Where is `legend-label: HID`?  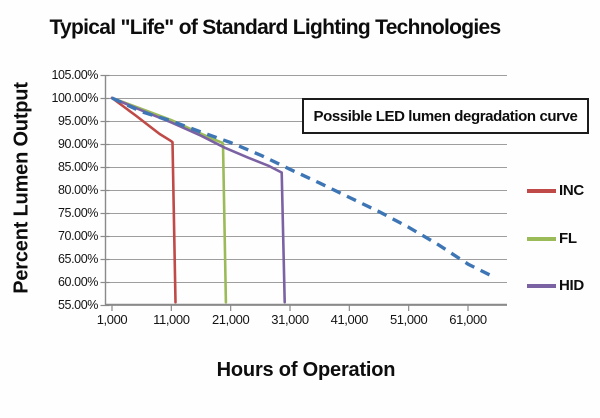
legend-label: HID is located at coordinates (571, 285).